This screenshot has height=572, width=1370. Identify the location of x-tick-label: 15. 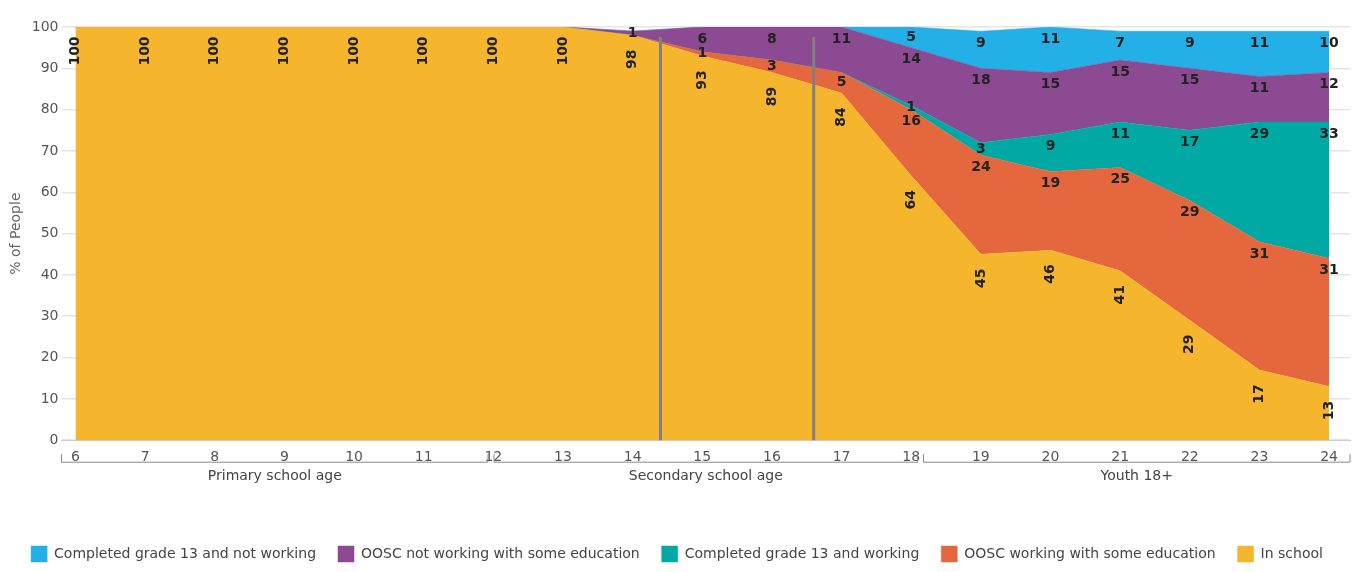
(702, 456).